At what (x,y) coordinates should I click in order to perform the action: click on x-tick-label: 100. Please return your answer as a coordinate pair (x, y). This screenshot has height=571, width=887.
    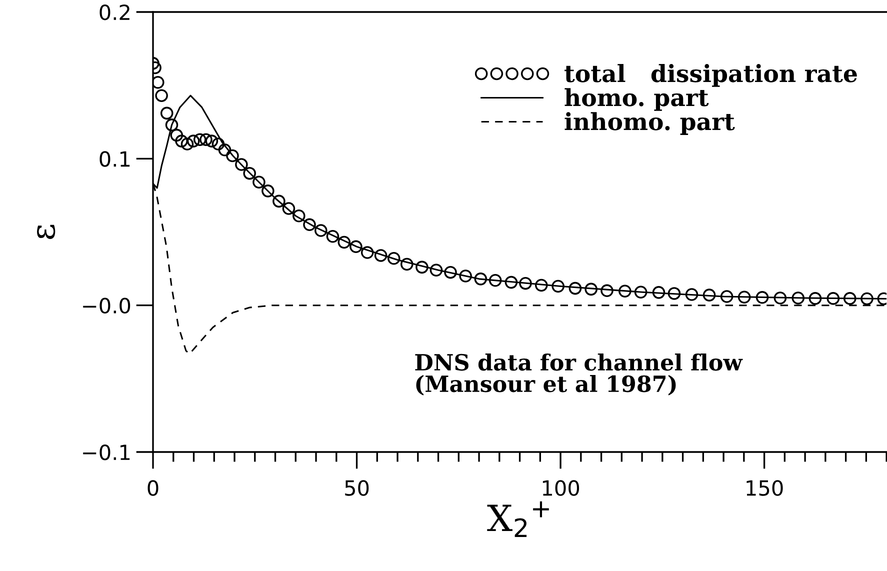
    Looking at the image, I should click on (561, 488).